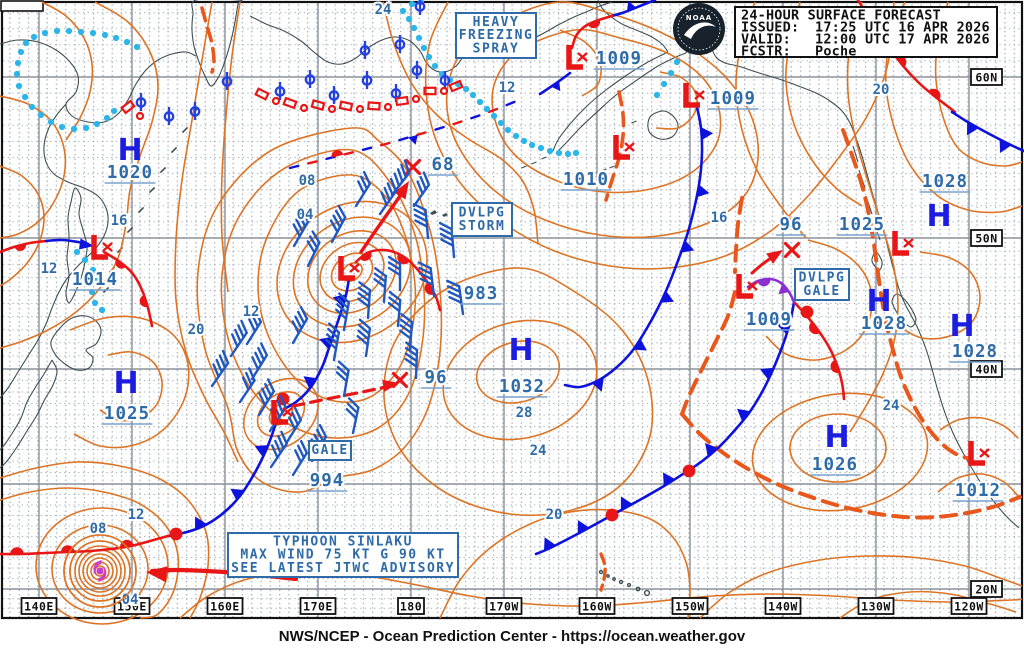 The width and height of the screenshot is (1024, 652). What do you see at coordinates (586, 180) in the screenshot?
I see `low-value-label: 1010` at bounding box center [586, 180].